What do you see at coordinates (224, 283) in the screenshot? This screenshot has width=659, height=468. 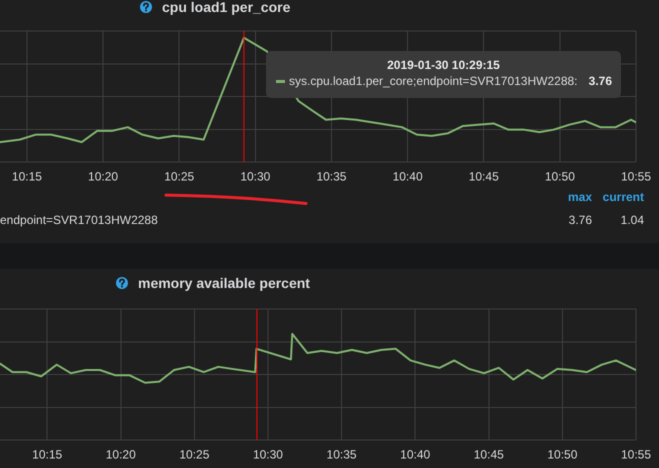 I see `chart-title: memory available percent` at bounding box center [224, 283].